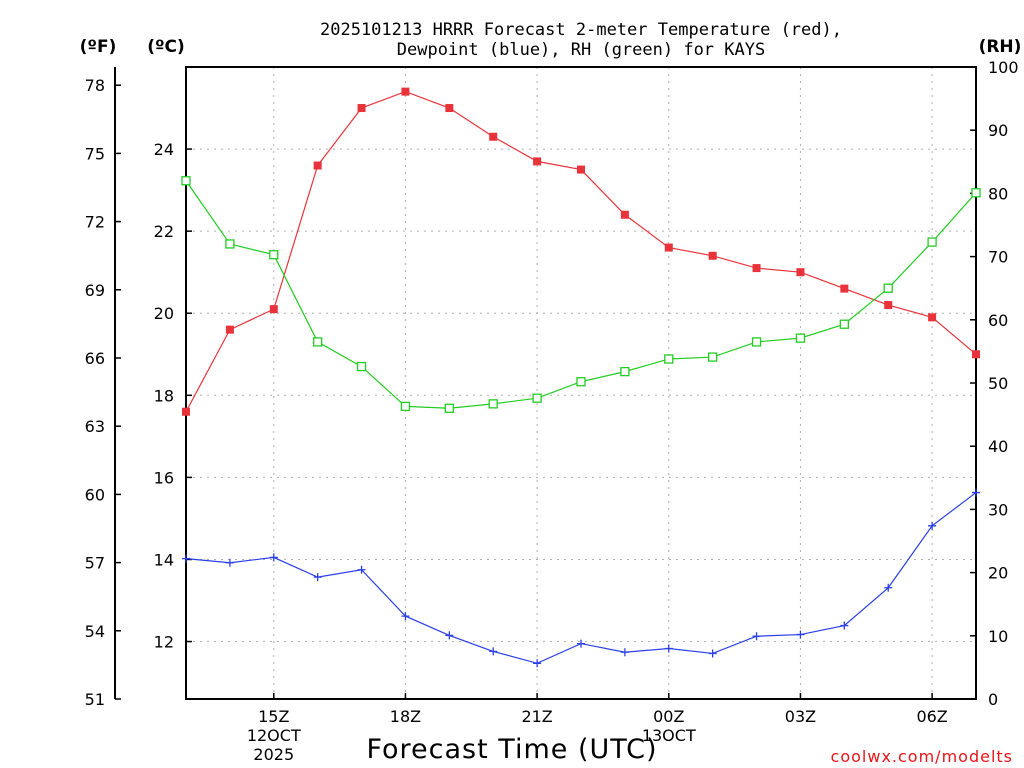  I want to click on fahrenheit-tick-label: 75, so click(95, 153).